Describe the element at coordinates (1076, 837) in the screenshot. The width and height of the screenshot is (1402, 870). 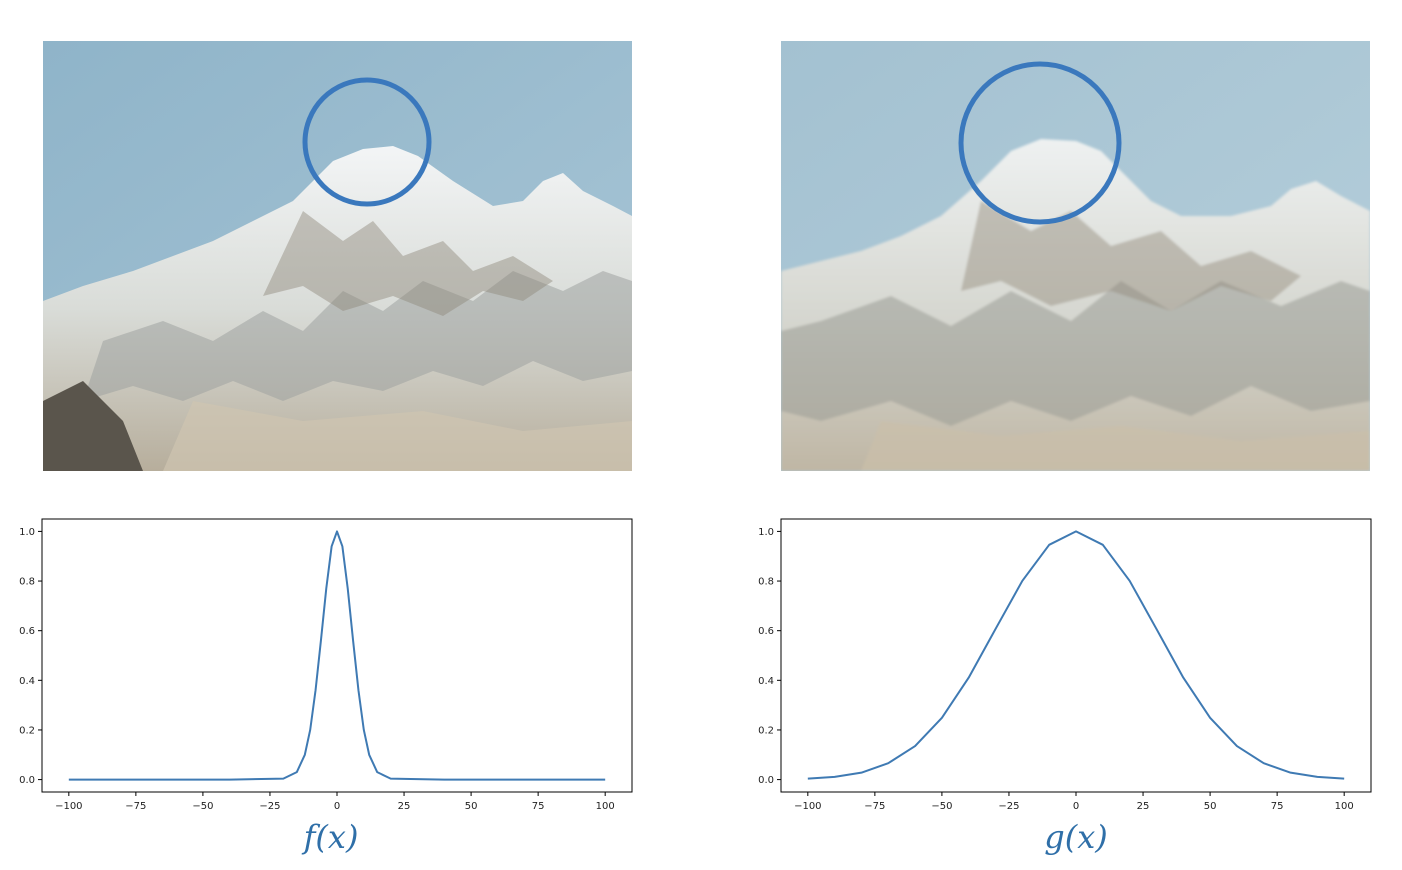
I see `caption-g: g(x)` at that location.